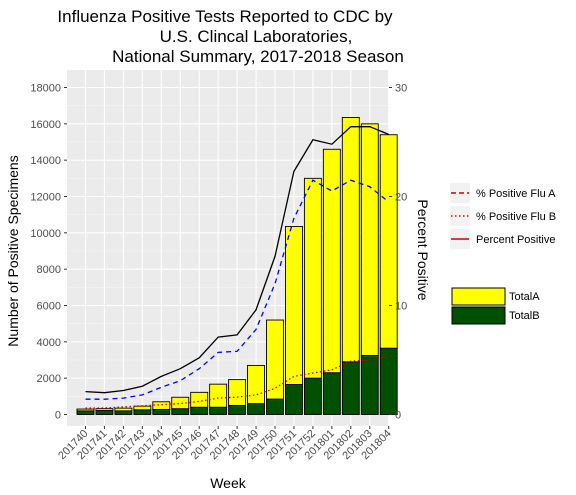 The image size is (576, 495). What do you see at coordinates (401, 89) in the screenshot?
I see `y2-tick-label: 30` at bounding box center [401, 89].